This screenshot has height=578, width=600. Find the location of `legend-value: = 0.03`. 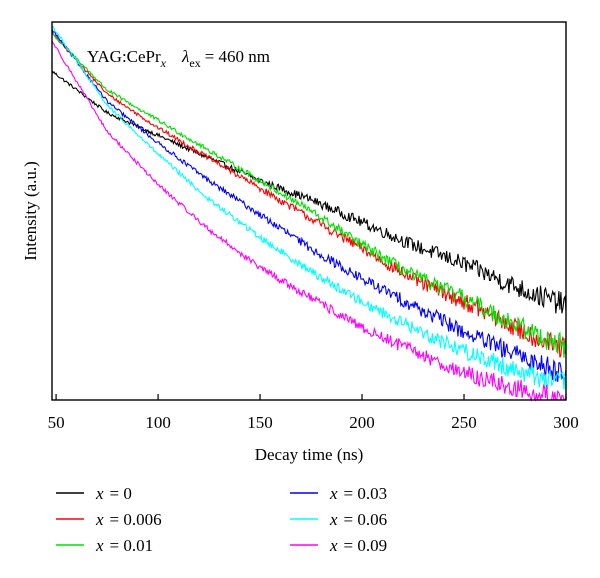

legend-value: = 0.03 is located at coordinates (366, 493).